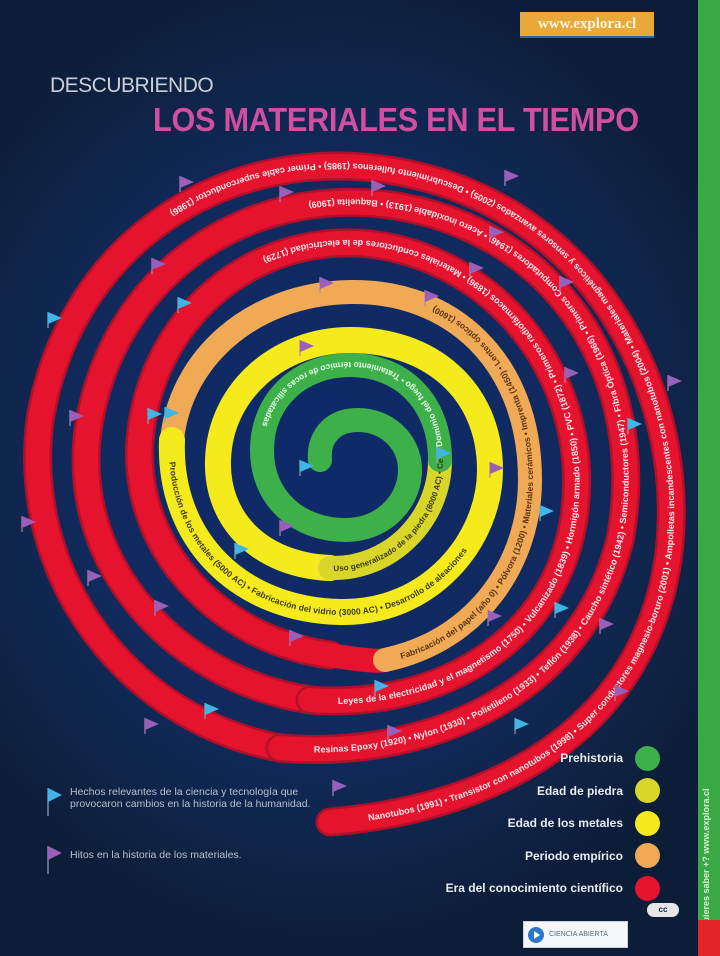  I want to click on poster-subtitle: DESCUBRIENDO, so click(132, 85).